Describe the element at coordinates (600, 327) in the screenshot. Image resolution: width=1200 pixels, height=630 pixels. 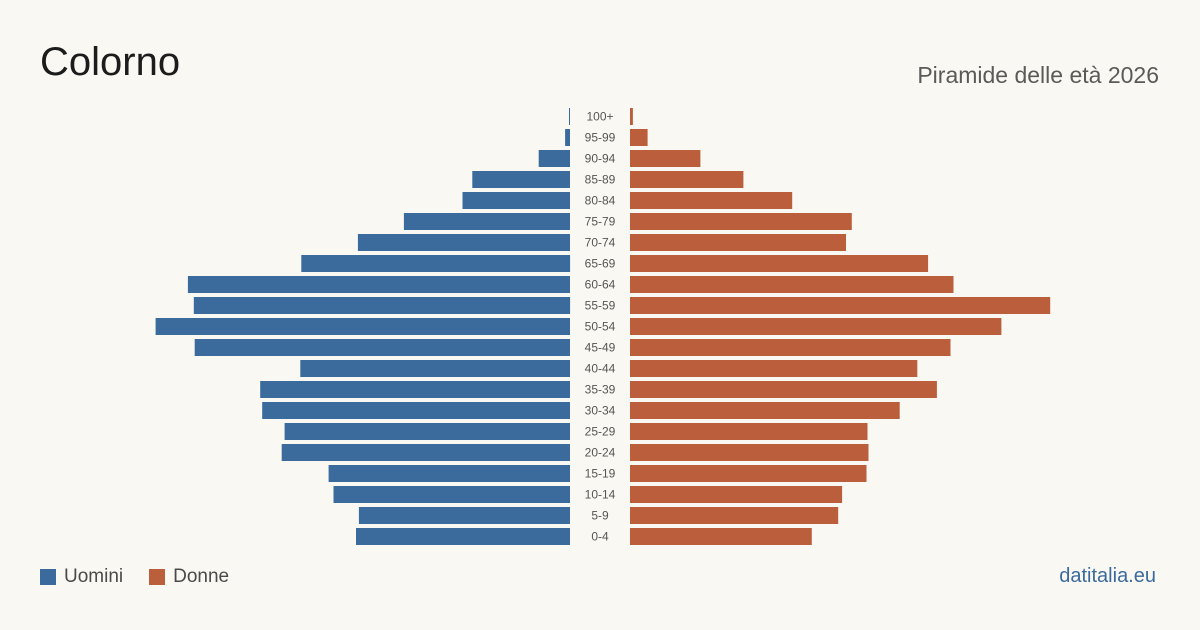
I see `age-label-50-54: 50-54` at that location.